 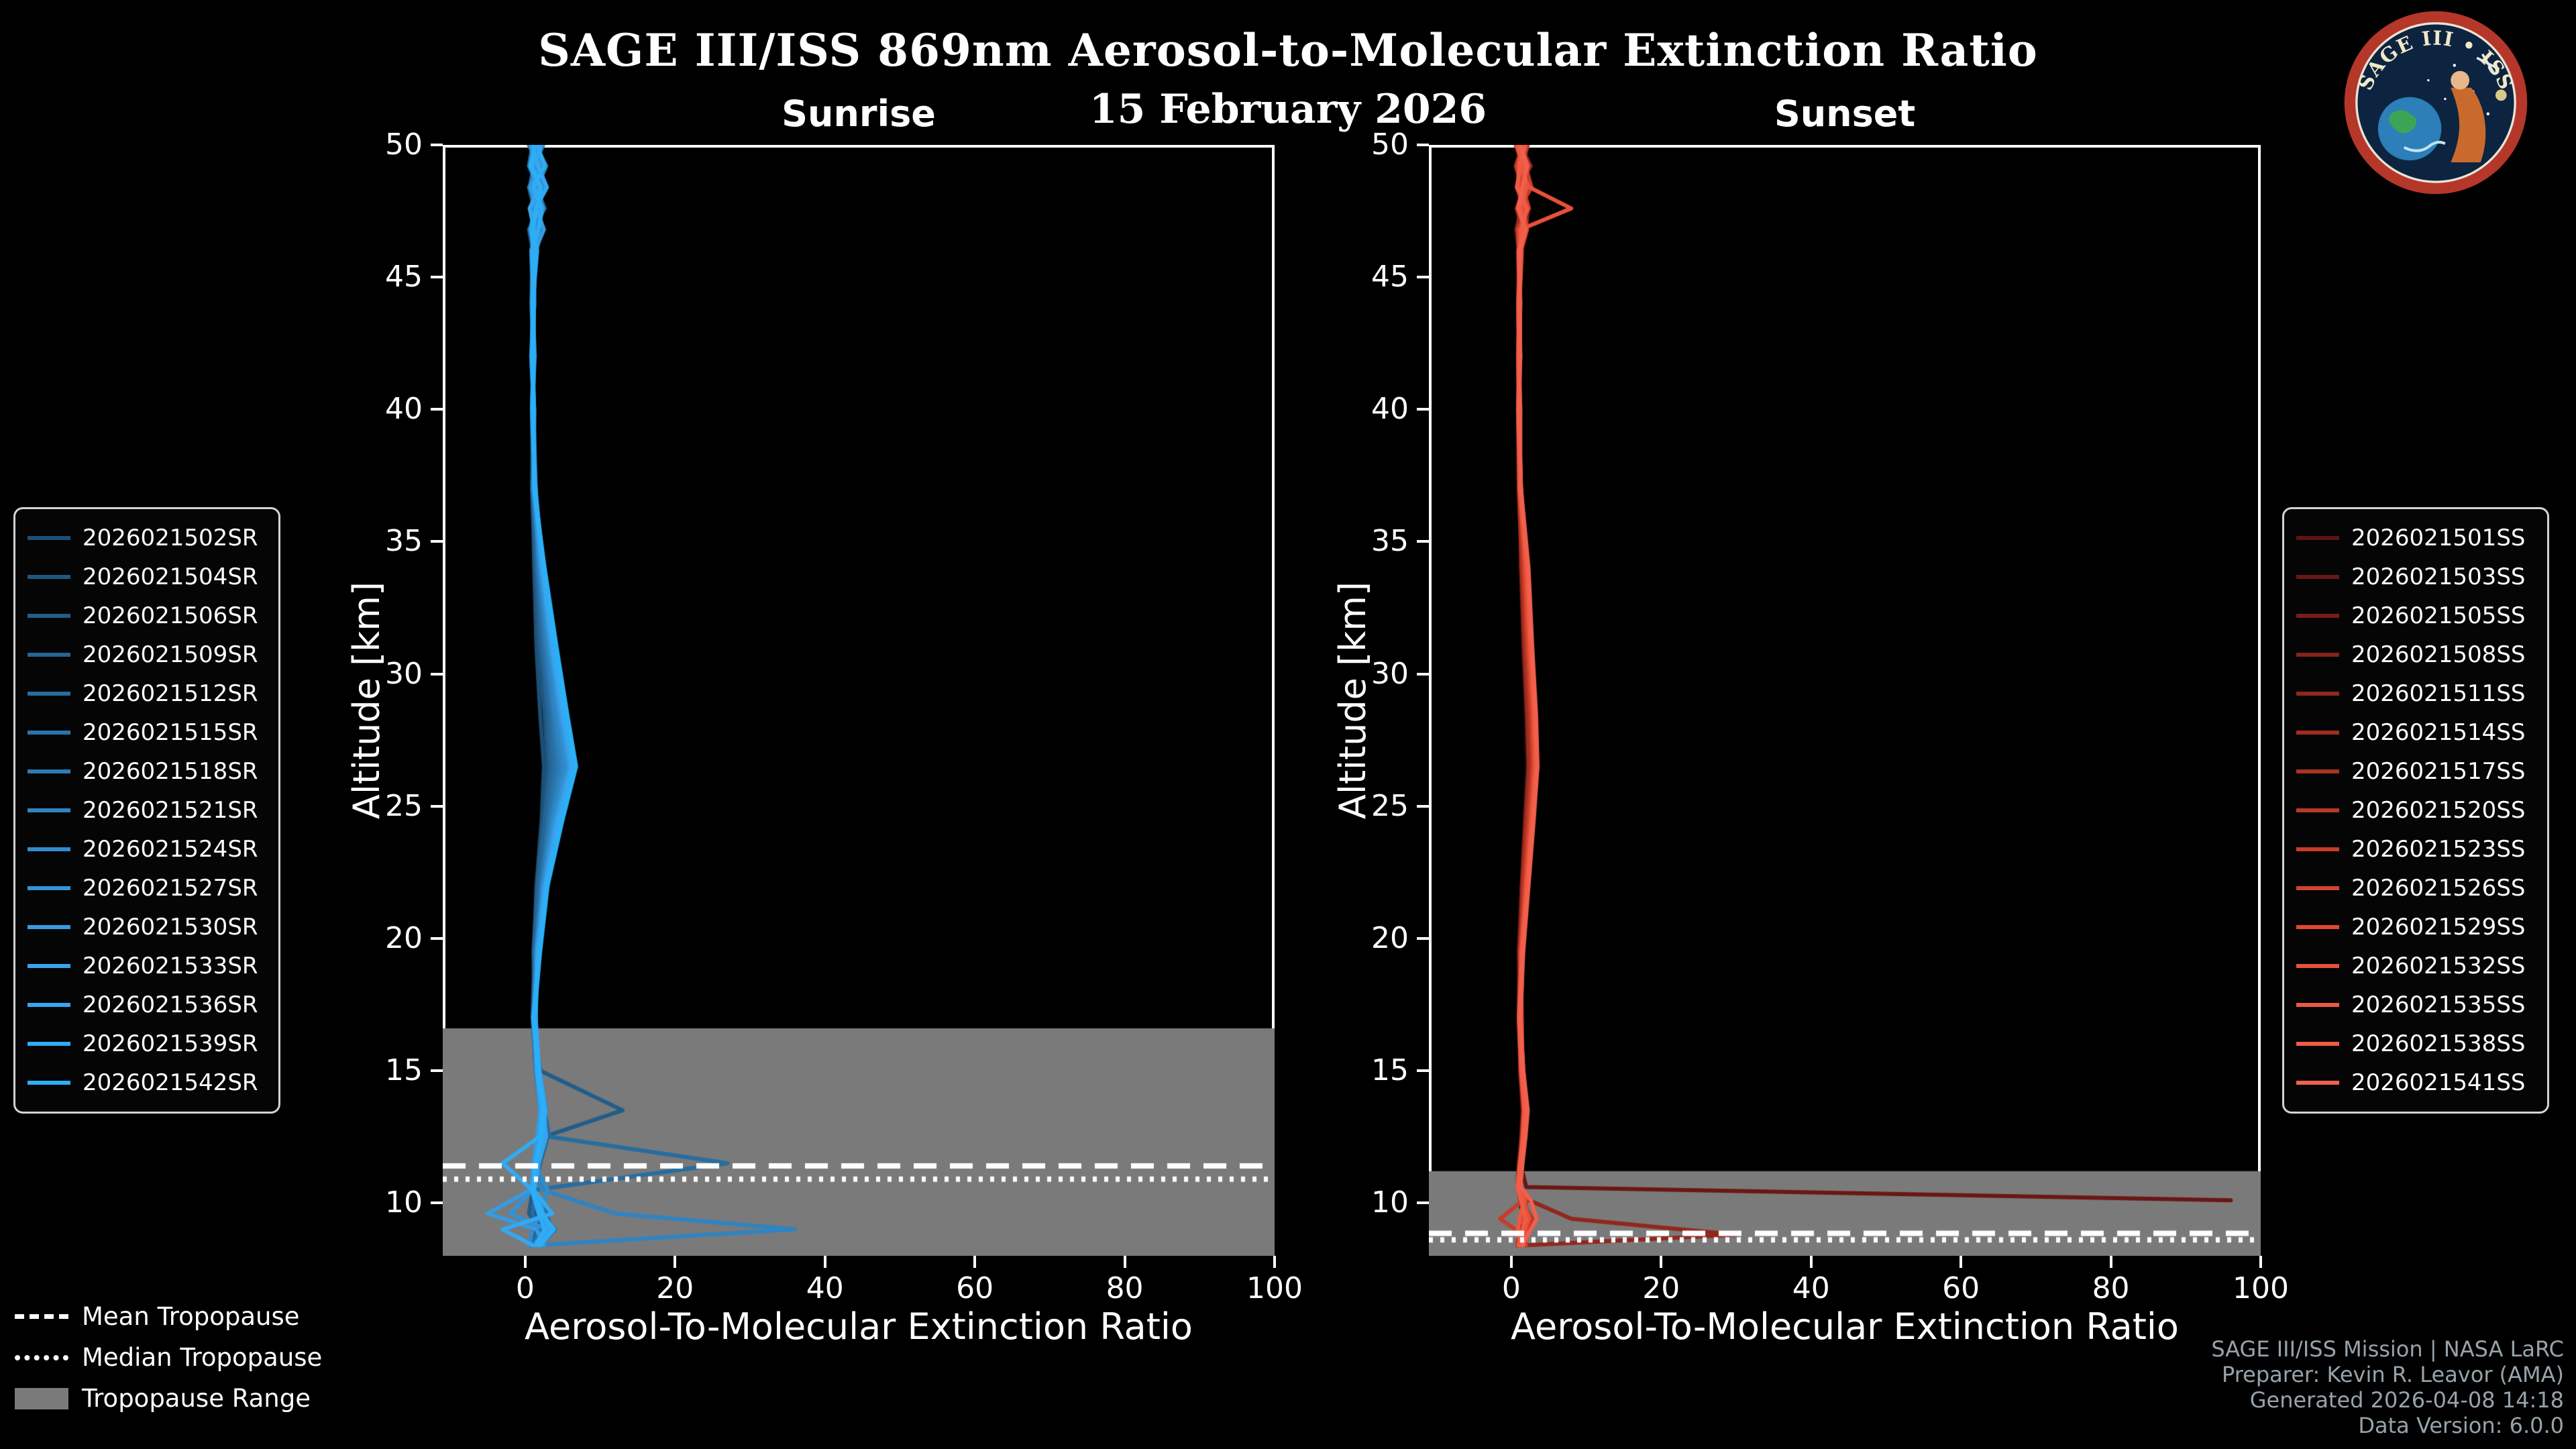 I want to click on median-tropopause-legend-item: Median Tropopause, so click(x=168, y=1357).